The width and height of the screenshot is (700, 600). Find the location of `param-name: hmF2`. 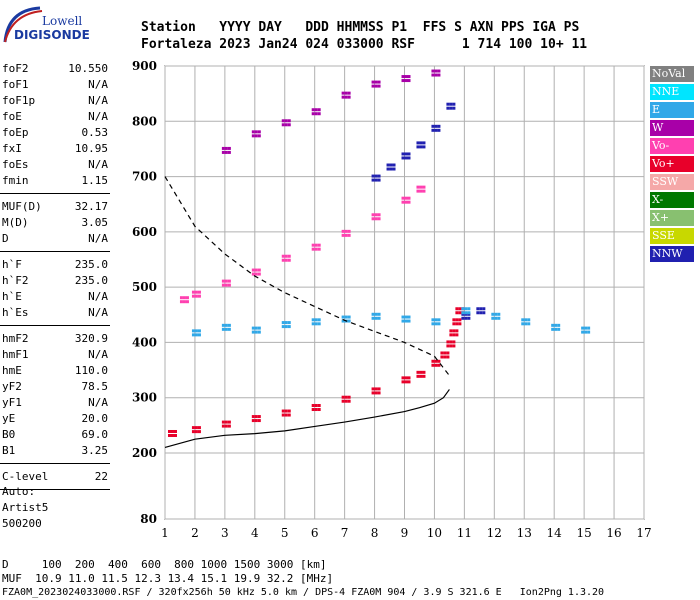

param-name: hmF2 is located at coordinates (15, 338).